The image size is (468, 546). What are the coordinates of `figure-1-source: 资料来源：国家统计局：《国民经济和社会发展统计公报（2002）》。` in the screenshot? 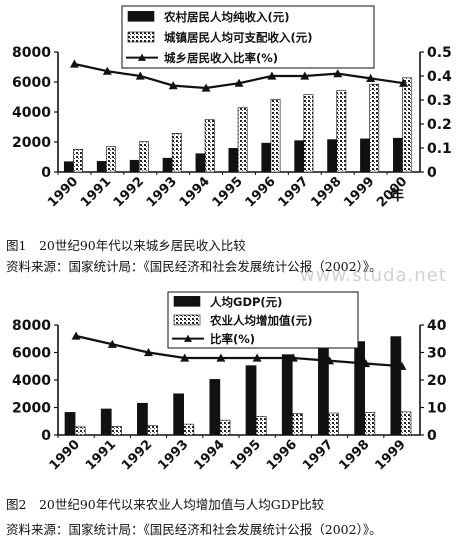 It's located at (194, 266).